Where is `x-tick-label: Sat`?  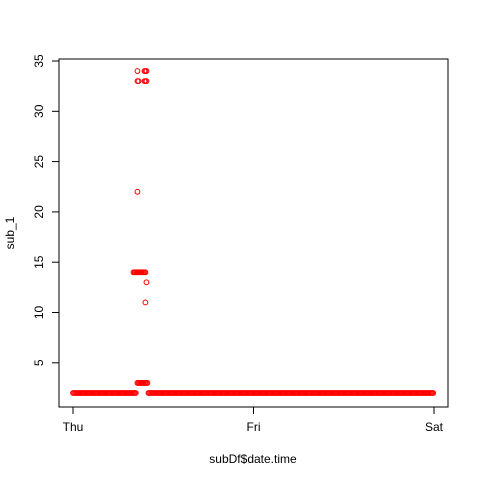 x-tick-label: Sat is located at coordinates (434, 427).